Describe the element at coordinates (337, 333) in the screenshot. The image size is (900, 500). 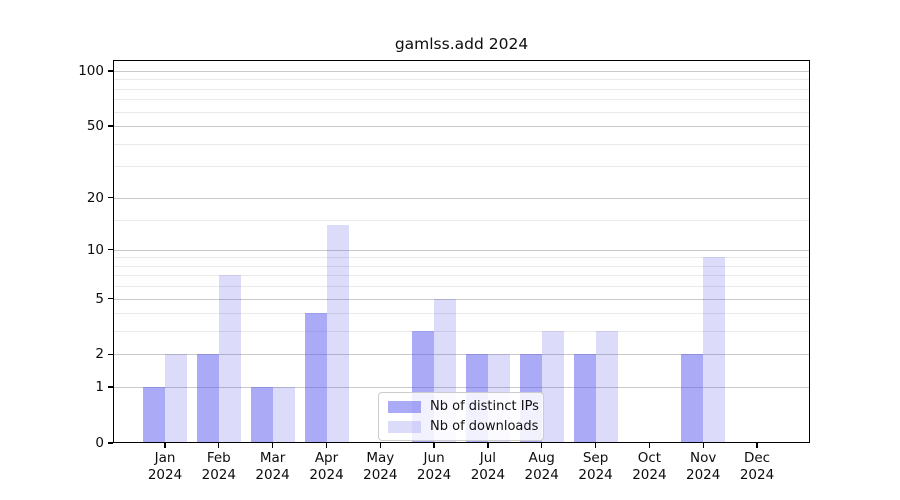
I see `bar-downloads-apr` at that location.